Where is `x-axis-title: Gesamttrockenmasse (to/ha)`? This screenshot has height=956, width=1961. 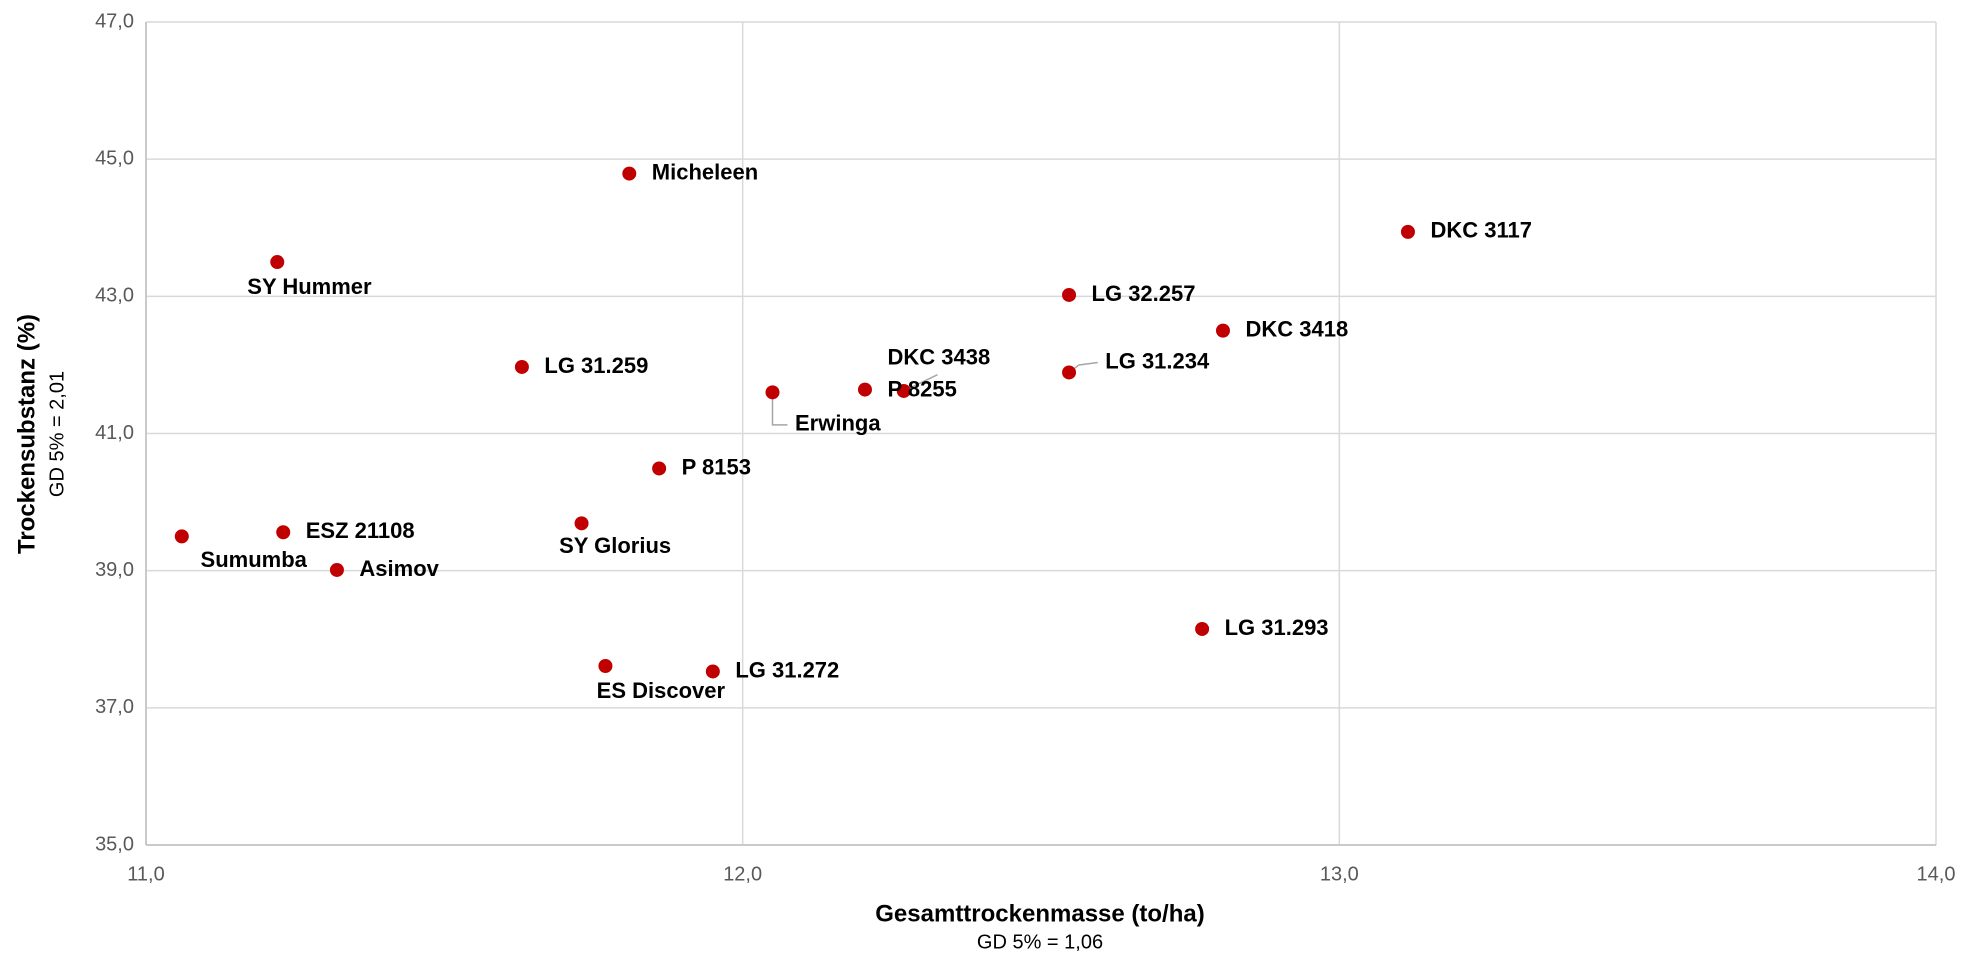 x-axis-title: Gesamttrockenmasse (to/ha) is located at coordinates (1039, 913).